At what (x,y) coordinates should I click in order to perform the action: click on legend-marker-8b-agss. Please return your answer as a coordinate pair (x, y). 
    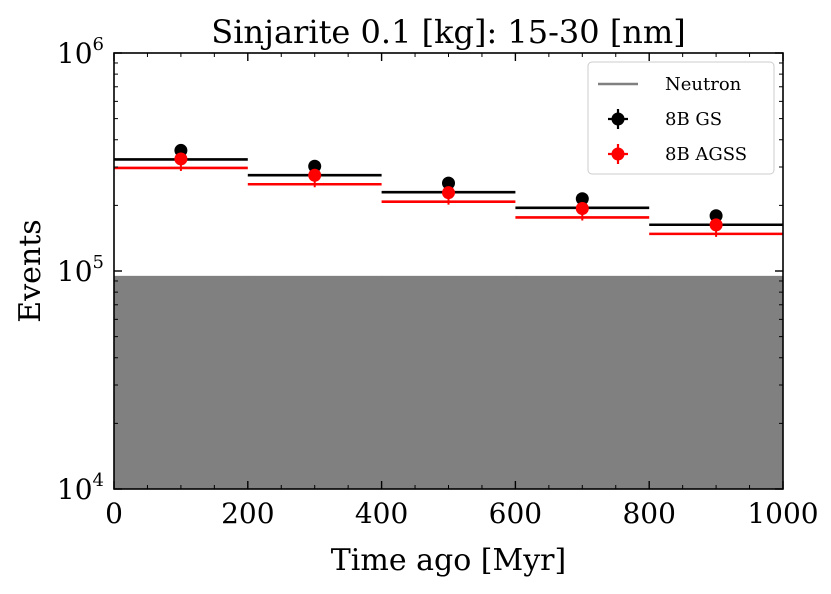
    Looking at the image, I should click on (618, 154).